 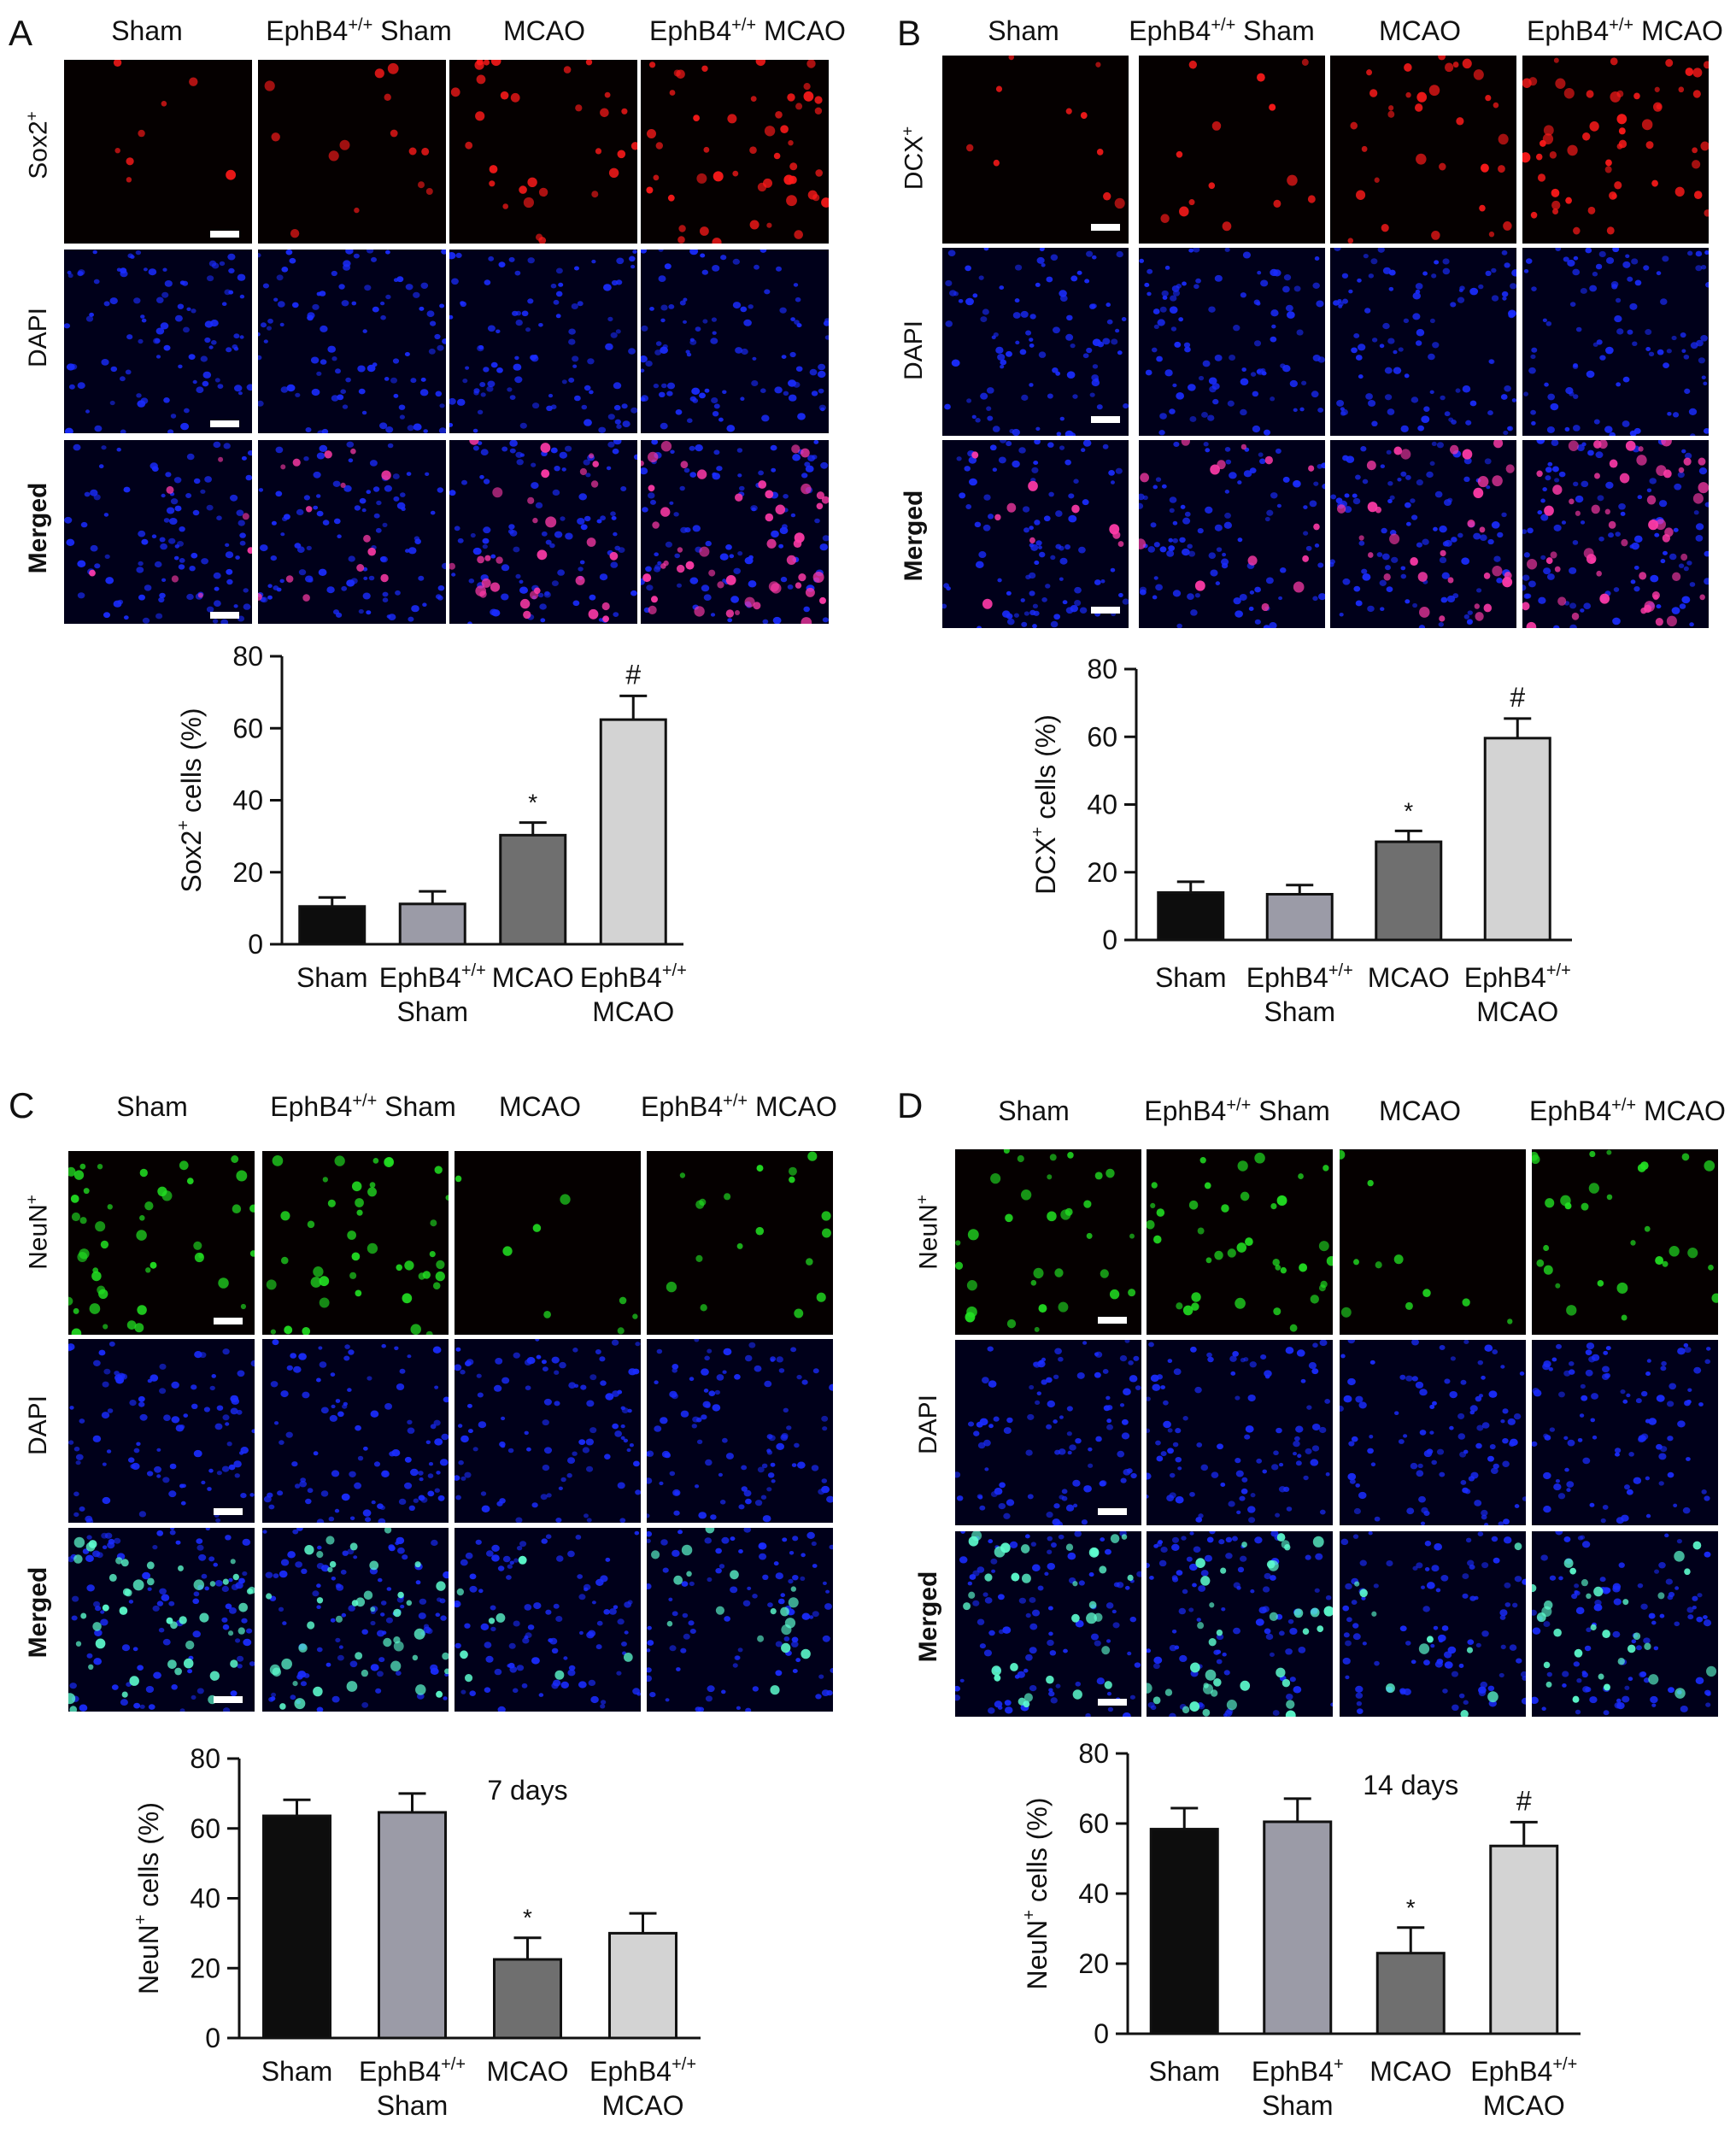 What do you see at coordinates (248, 728) in the screenshot?
I see `y-tick-label: 60` at bounding box center [248, 728].